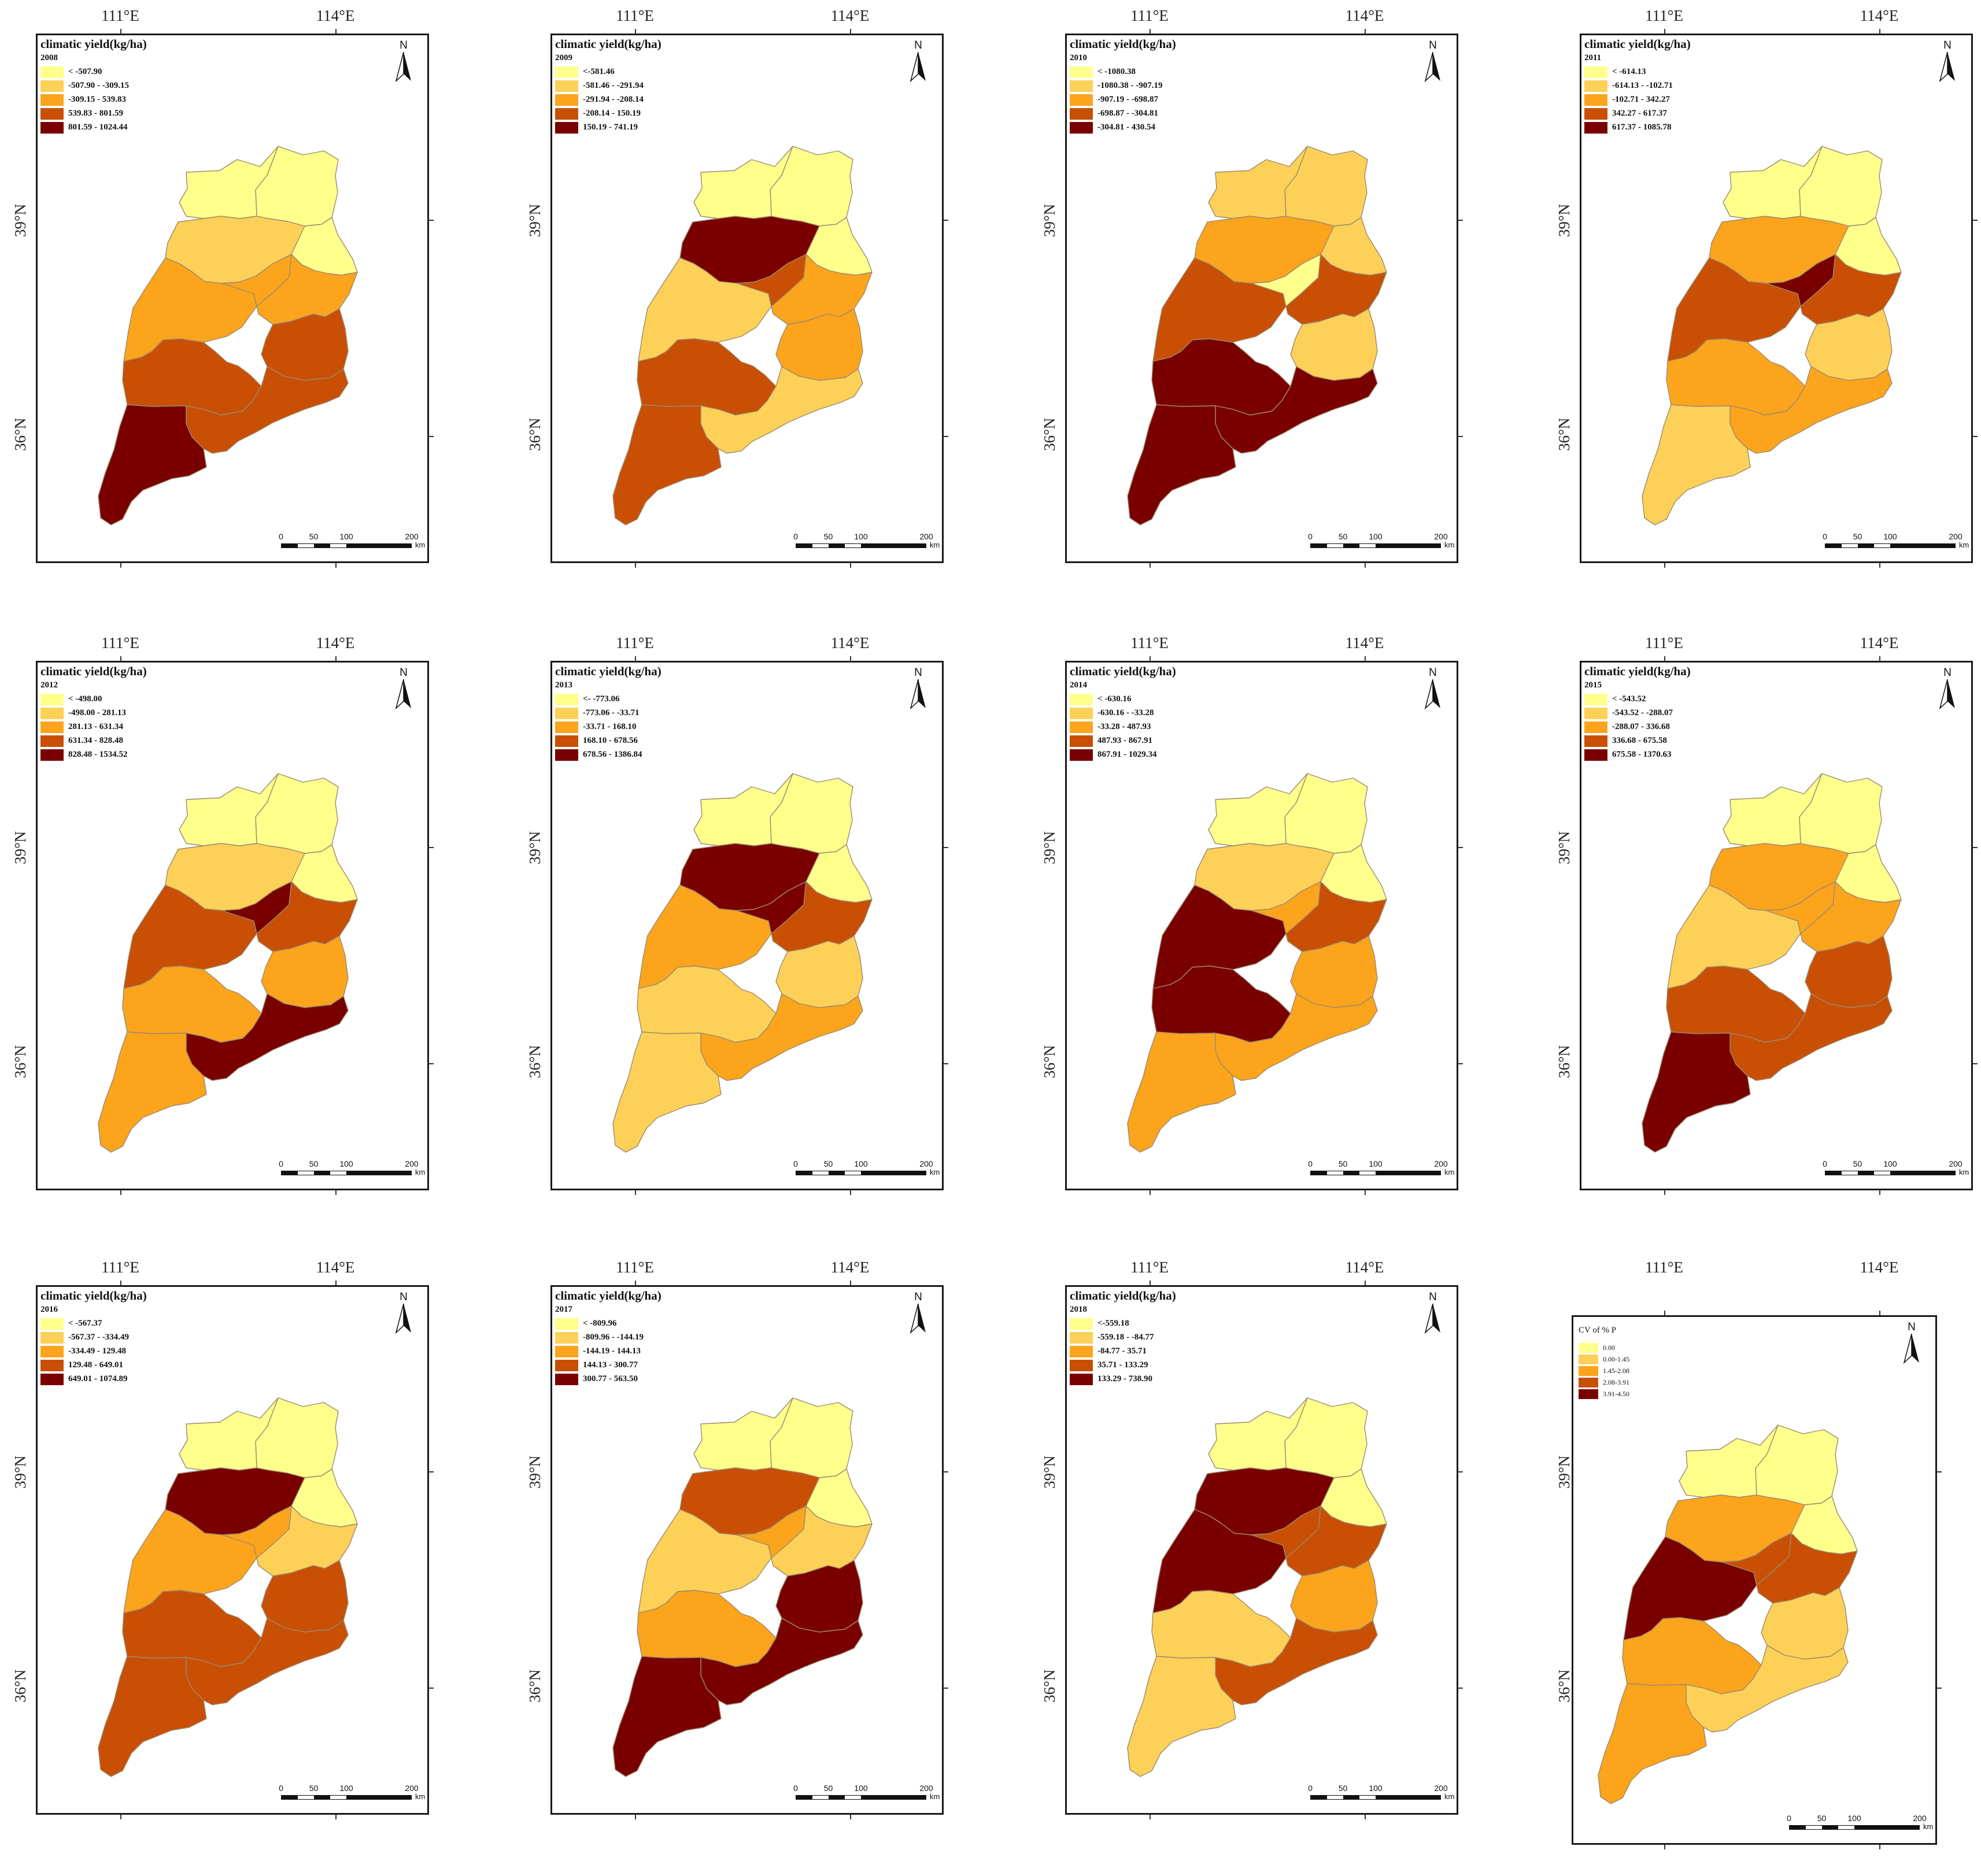 This screenshot has height=1876, width=1981. What do you see at coordinates (613, 1338) in the screenshot?
I see `legend-label: -809.96 - -144.19` at bounding box center [613, 1338].